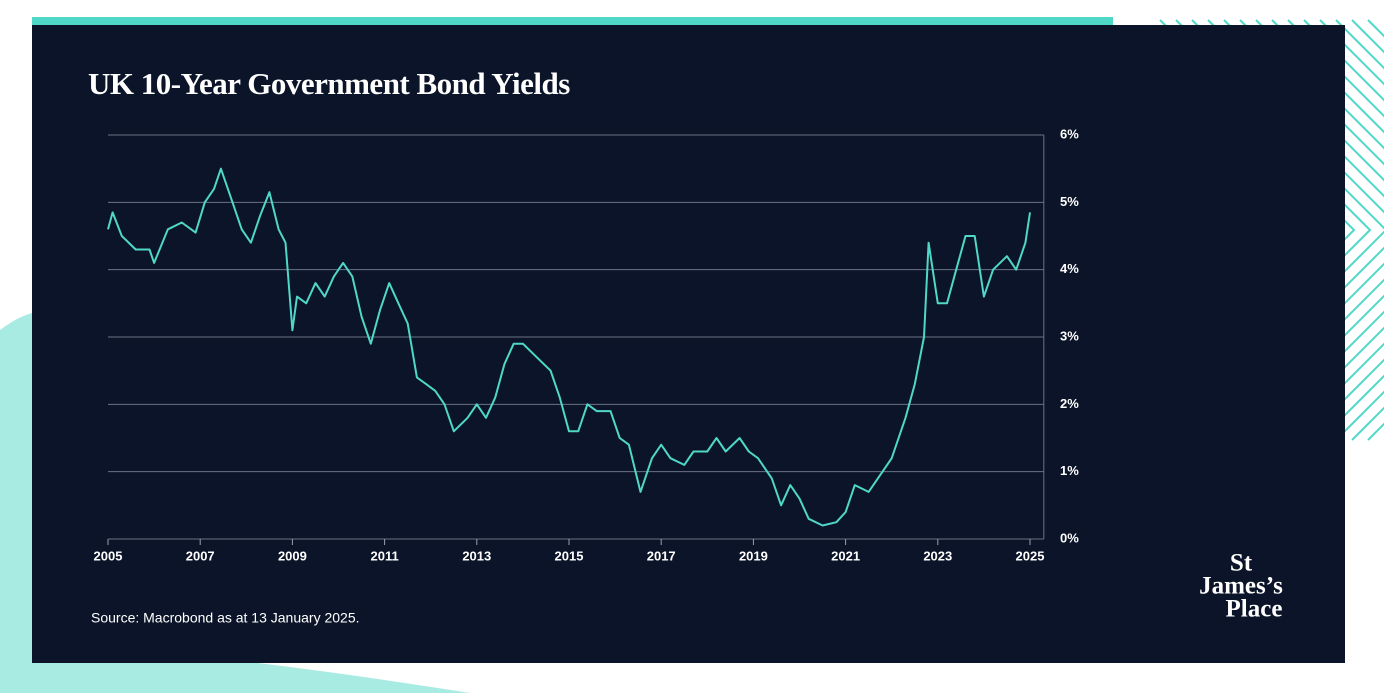  What do you see at coordinates (1069, 537) in the screenshot?
I see `y-tick-label: 0%` at bounding box center [1069, 537].